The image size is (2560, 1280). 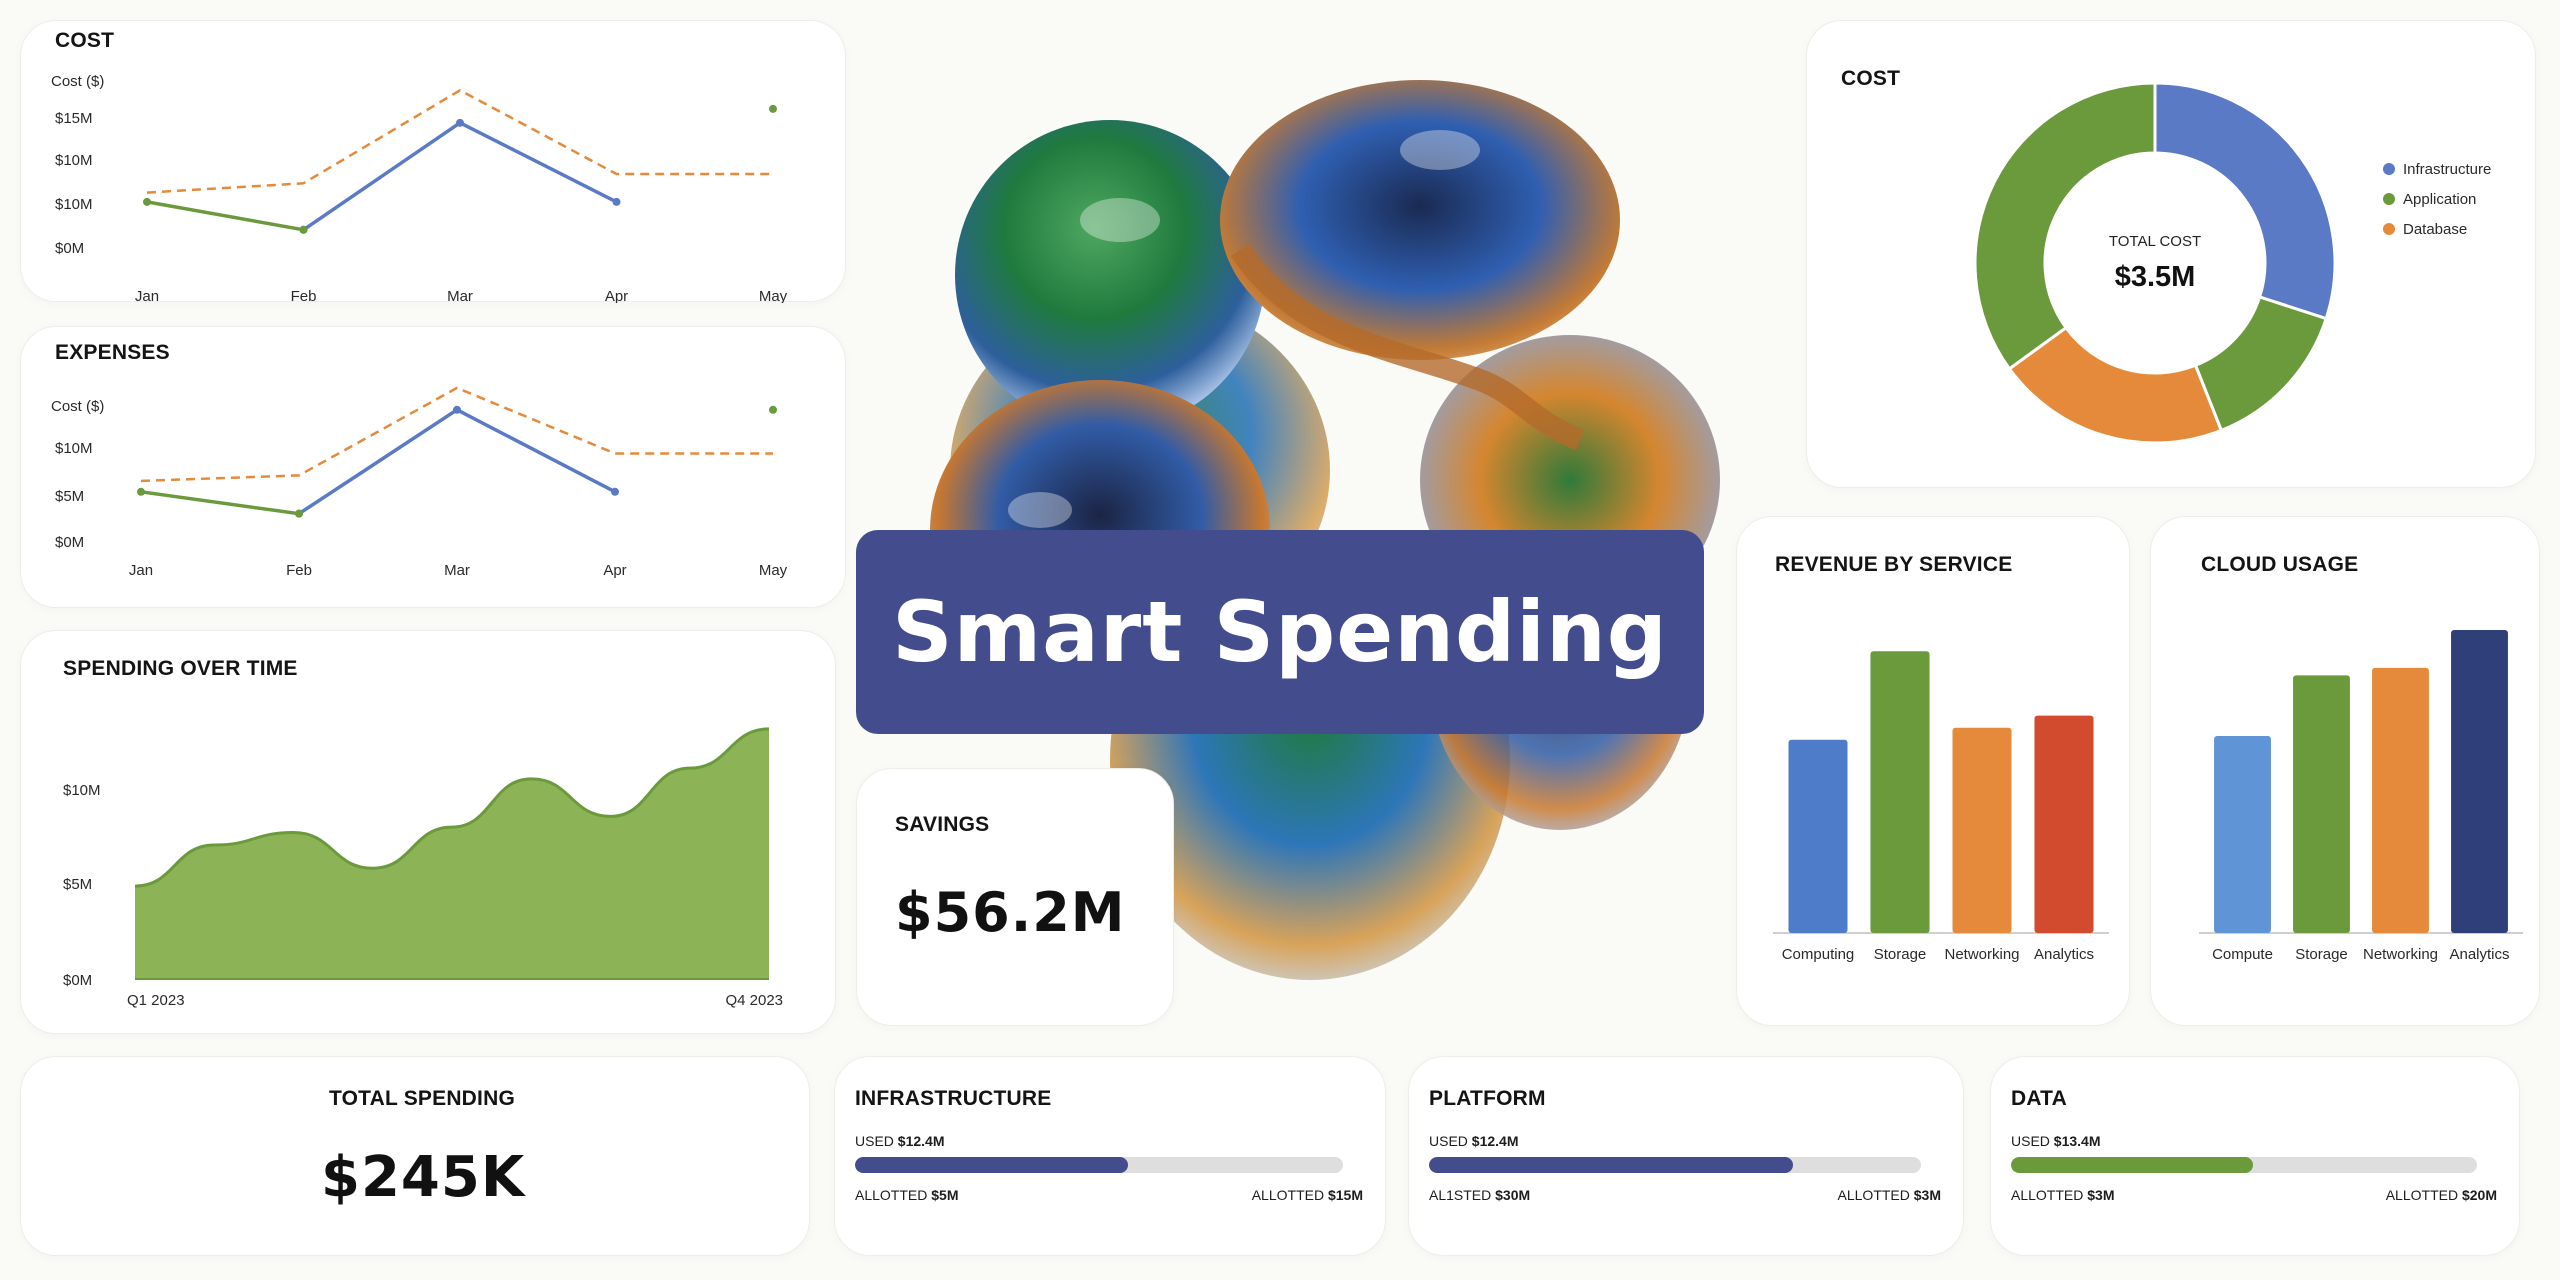 What do you see at coordinates (180, 668) in the screenshot?
I see `spending-over-time-title: SPENDING OVER TIME` at bounding box center [180, 668].